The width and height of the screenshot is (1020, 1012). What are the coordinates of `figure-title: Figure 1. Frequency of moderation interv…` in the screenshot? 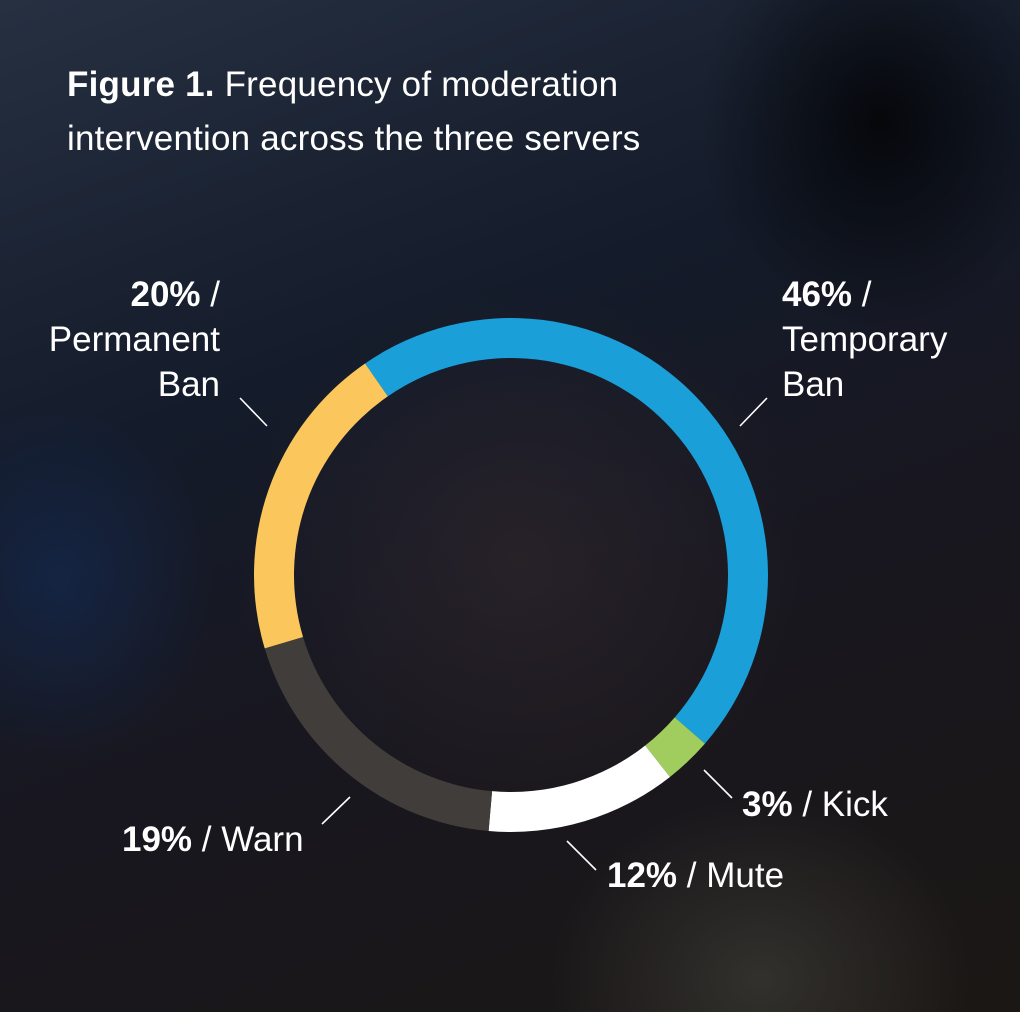 It's located at (417, 112).